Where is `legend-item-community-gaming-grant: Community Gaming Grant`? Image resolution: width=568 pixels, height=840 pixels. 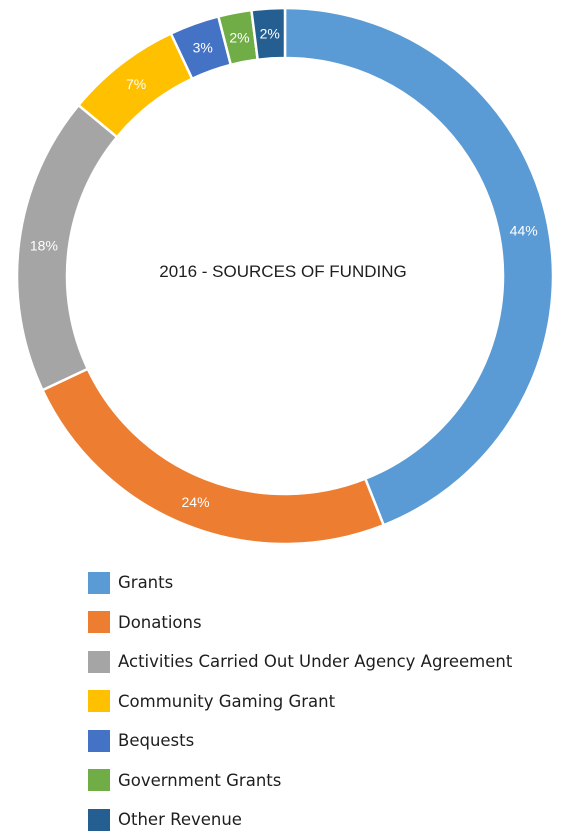
legend-item-community-gaming-grant: Community Gaming Grant is located at coordinates (300, 702).